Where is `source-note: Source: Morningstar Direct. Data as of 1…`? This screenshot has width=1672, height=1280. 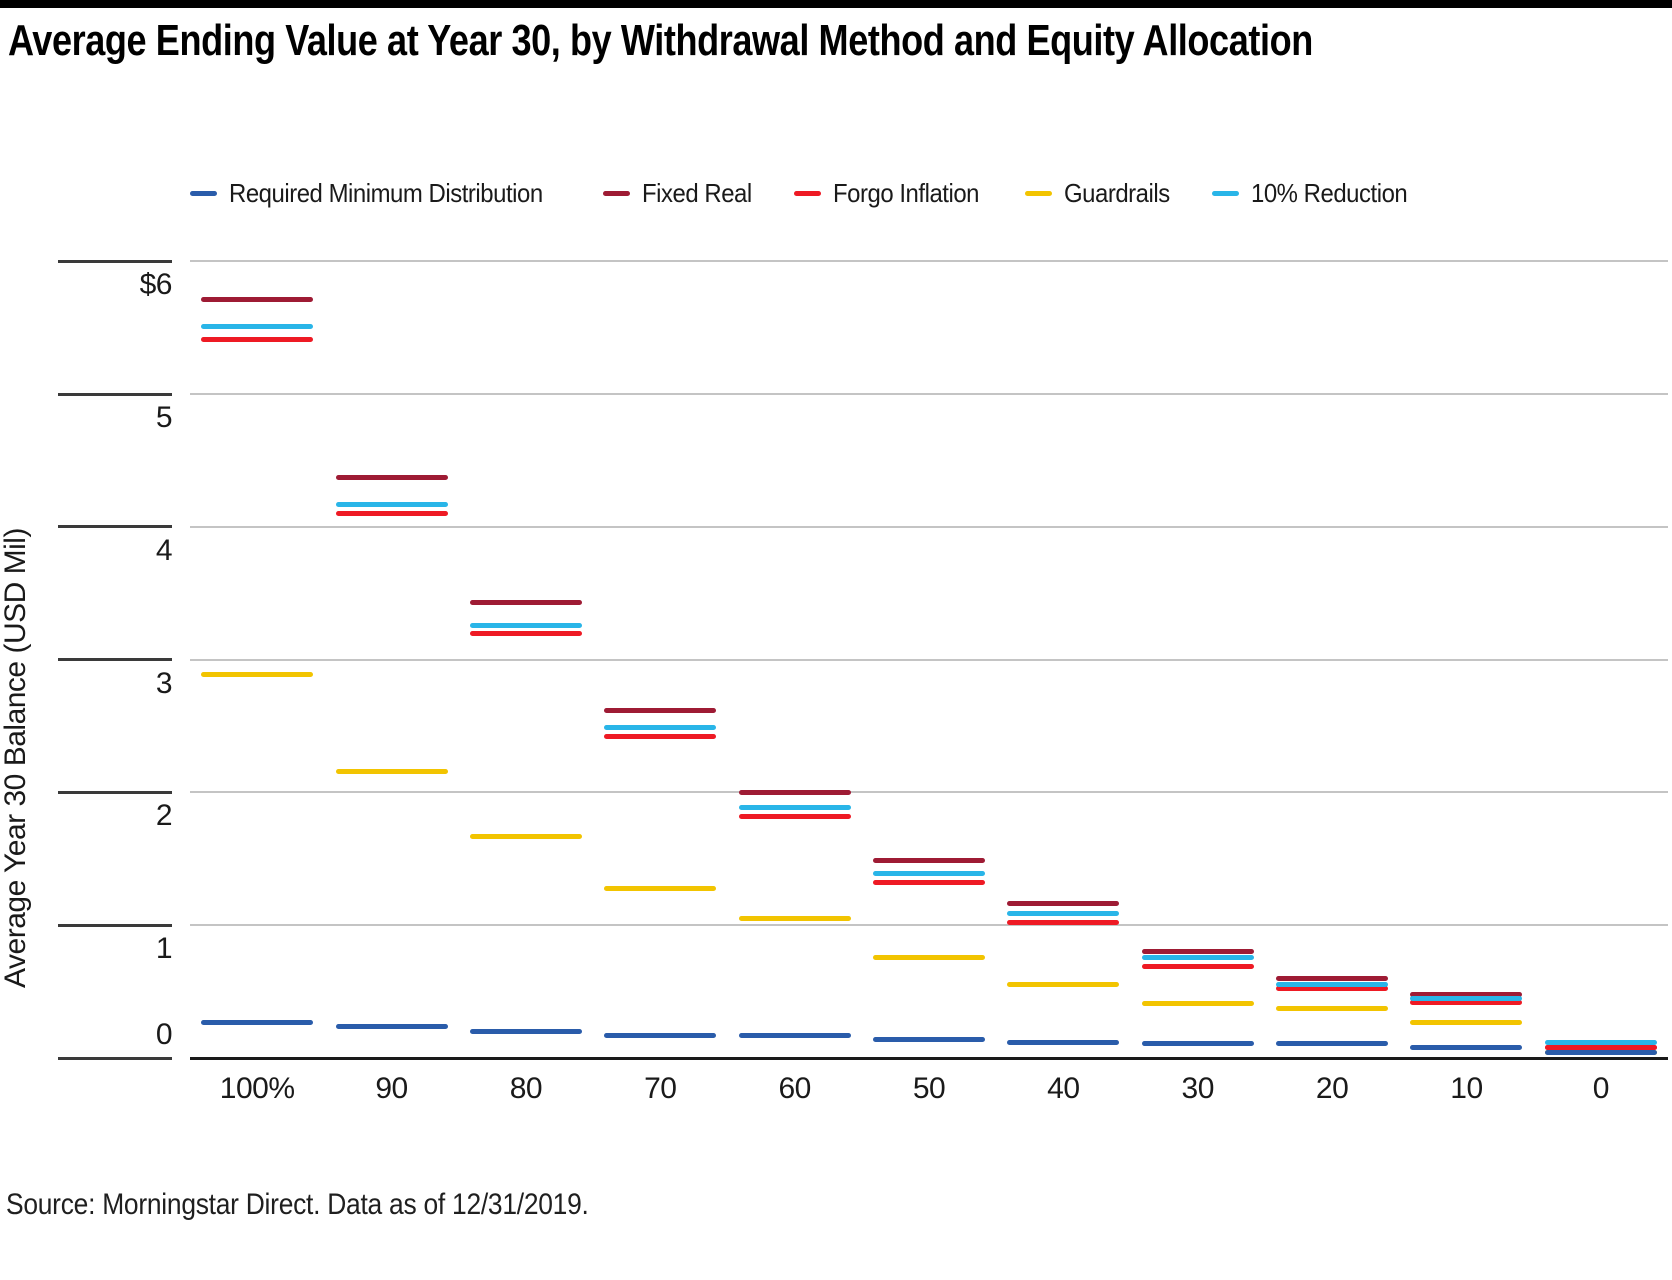
source-note: Source: Morningstar Direct. Data as of 1… is located at coordinates (297, 1204).